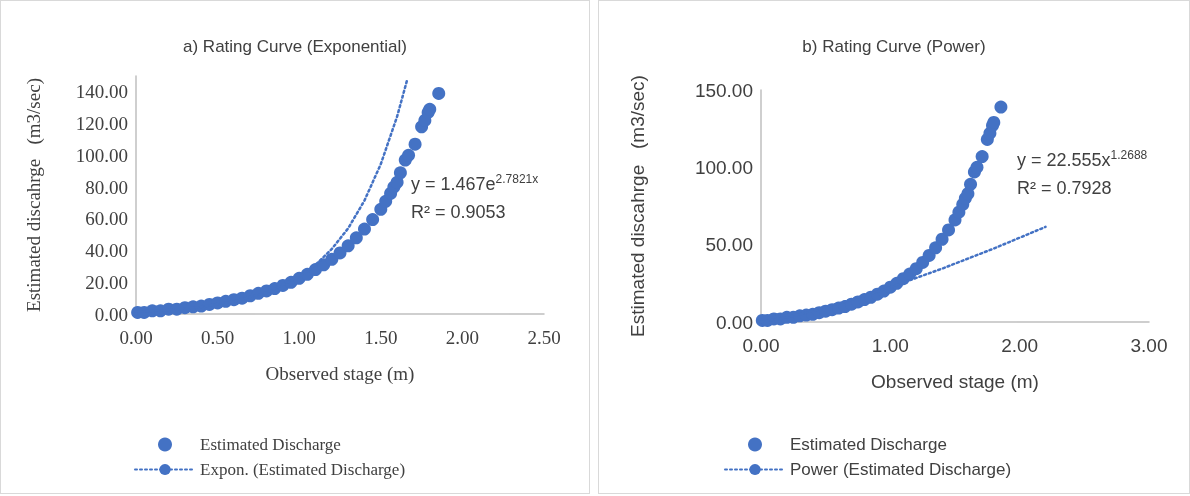 Image resolution: width=1190 pixels, height=496 pixels. I want to click on chart-title: a) Rating Curve (Exponential), so click(295, 46).